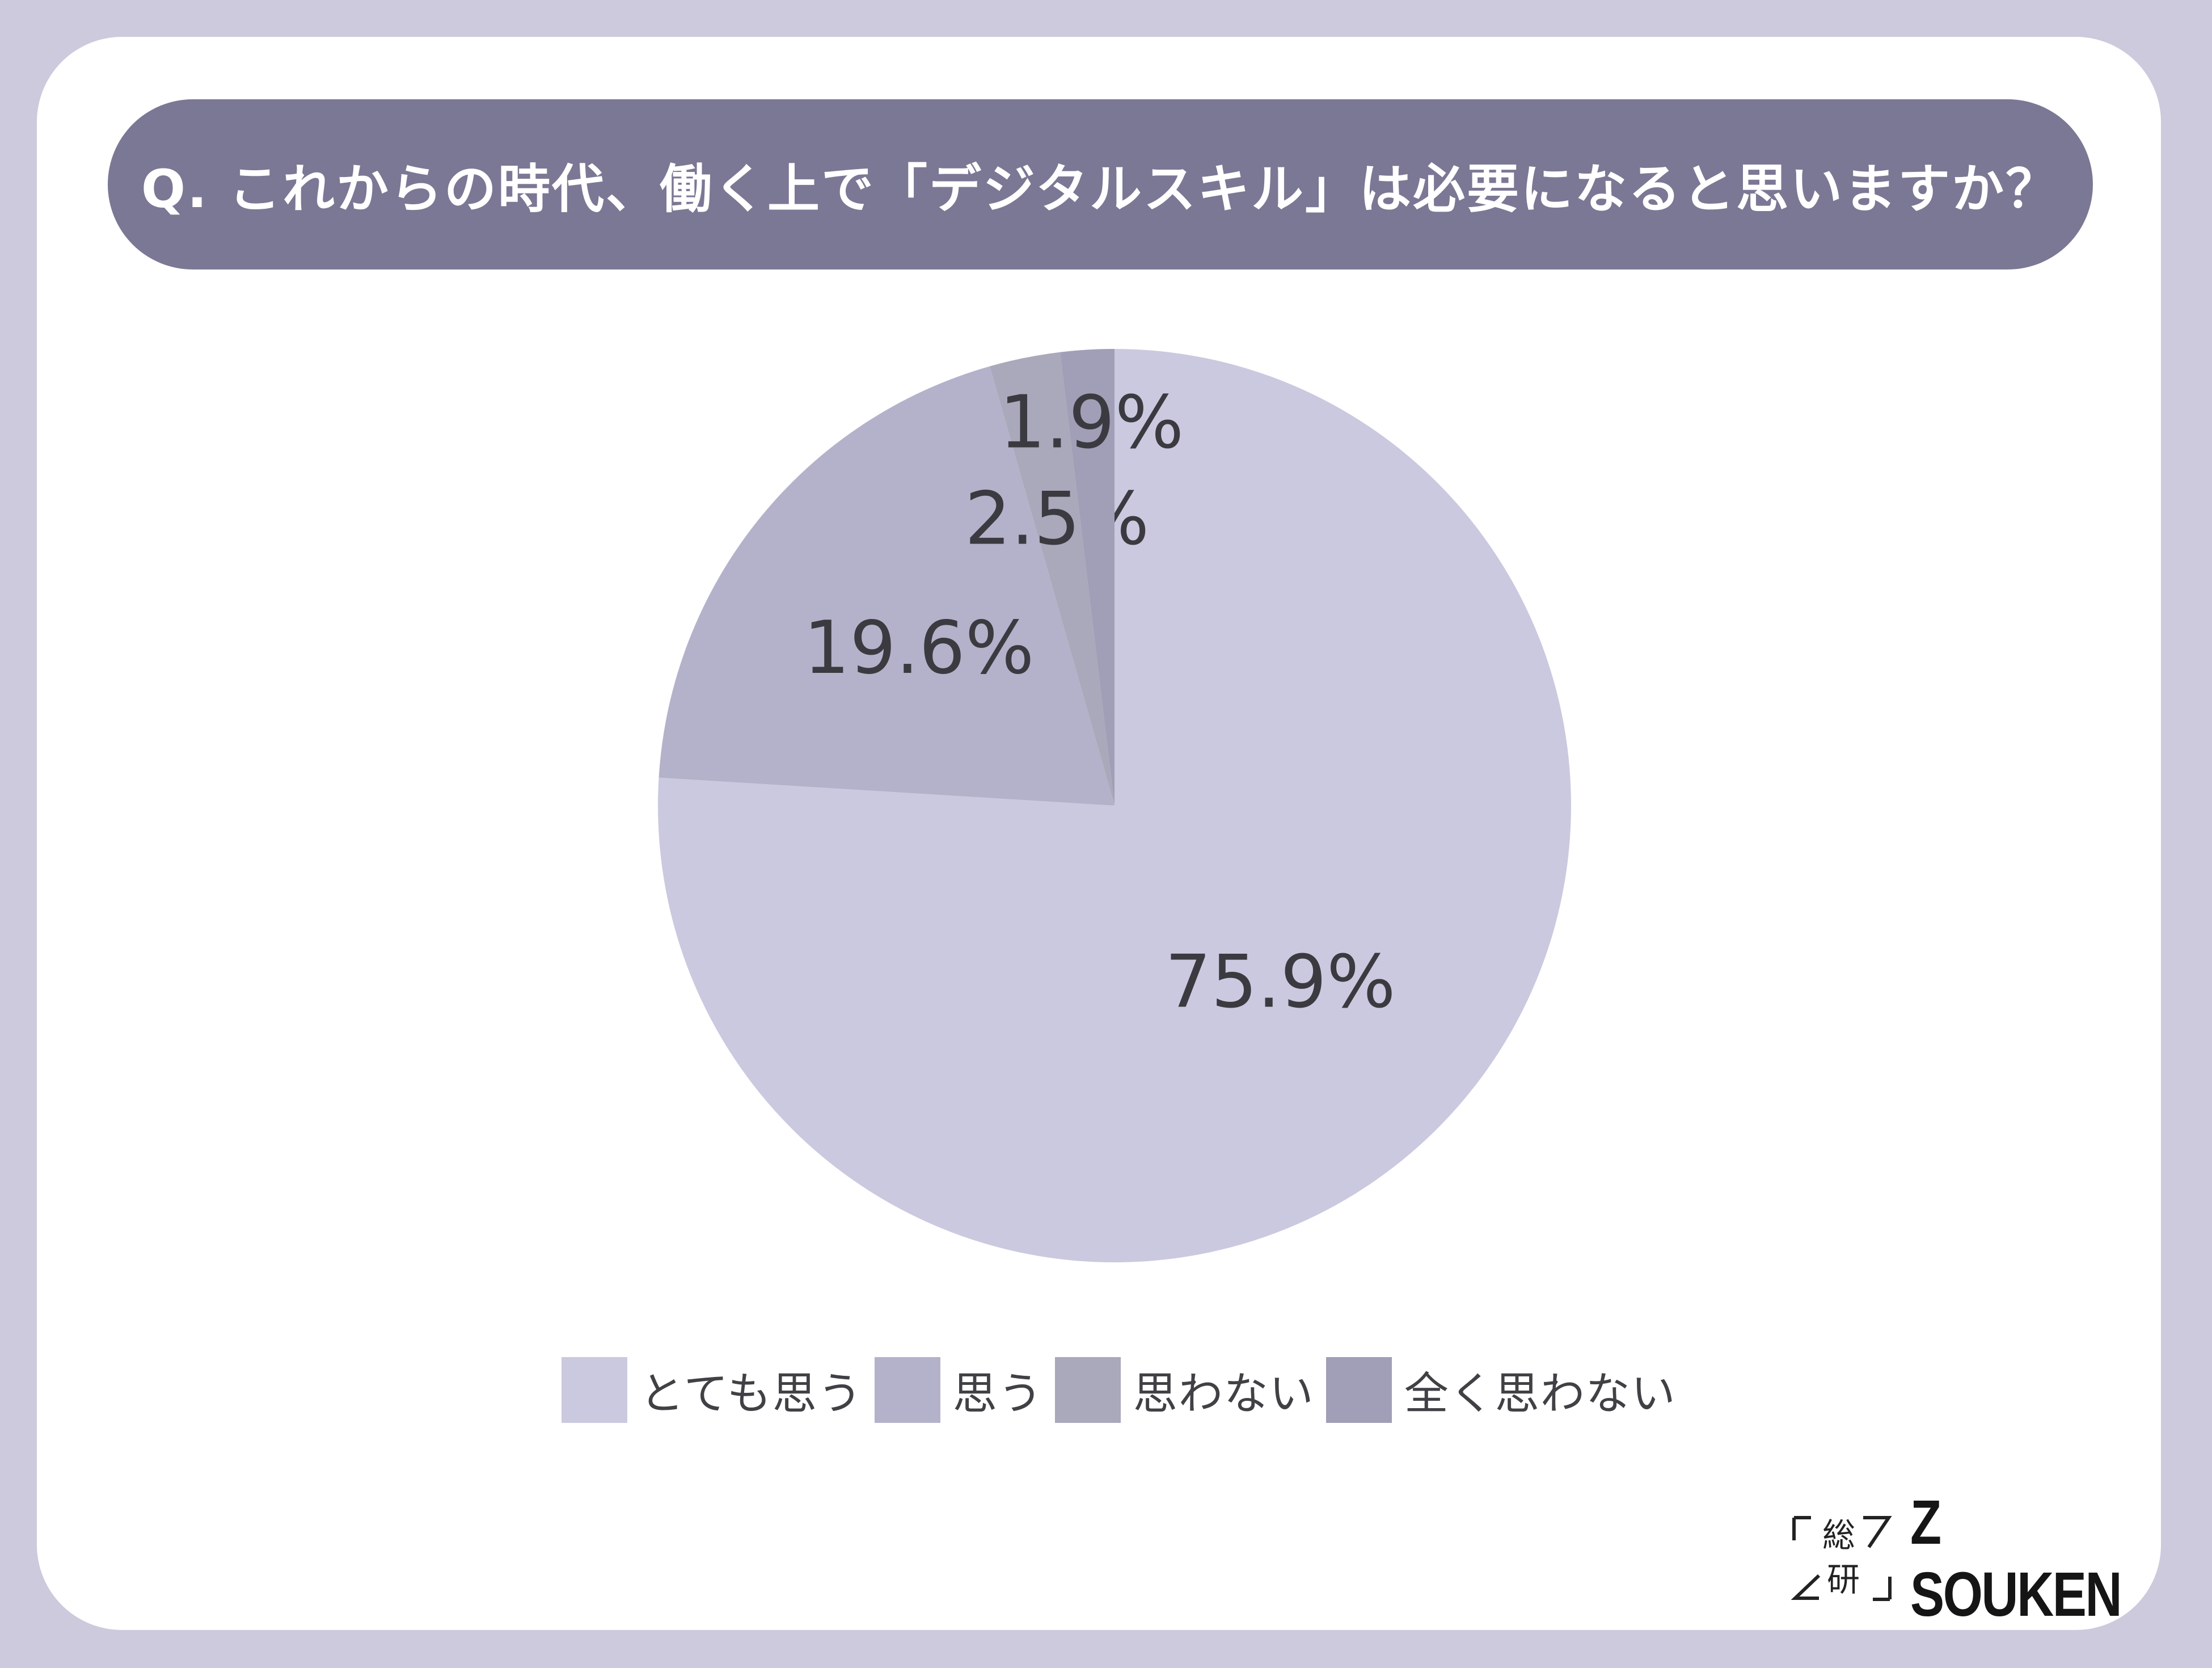  Describe the element at coordinates (1540, 1394) in the screenshot. I see `legend-label: 全く思わない` at that location.